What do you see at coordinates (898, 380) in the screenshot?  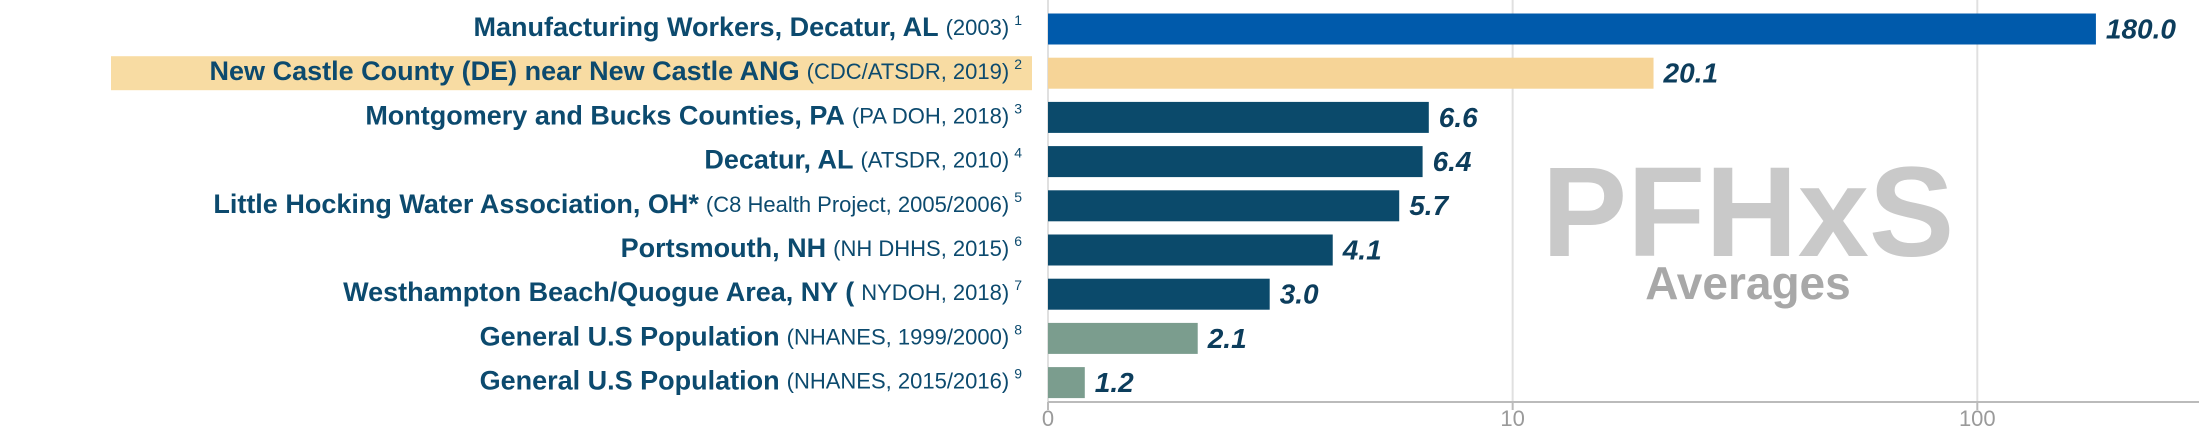 I see `category-source: (NHANES, 2015/2016)` at bounding box center [898, 380].